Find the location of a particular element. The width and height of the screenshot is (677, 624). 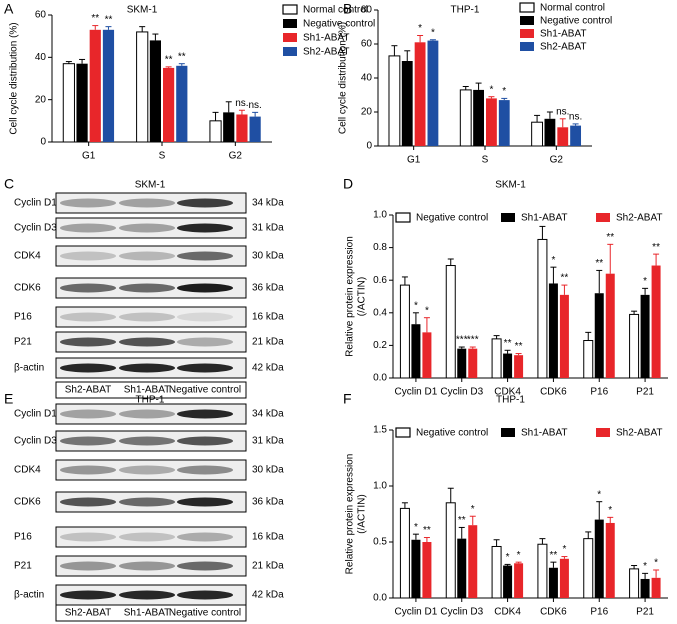

row-size: 31 kDa is located at coordinates (268, 441).